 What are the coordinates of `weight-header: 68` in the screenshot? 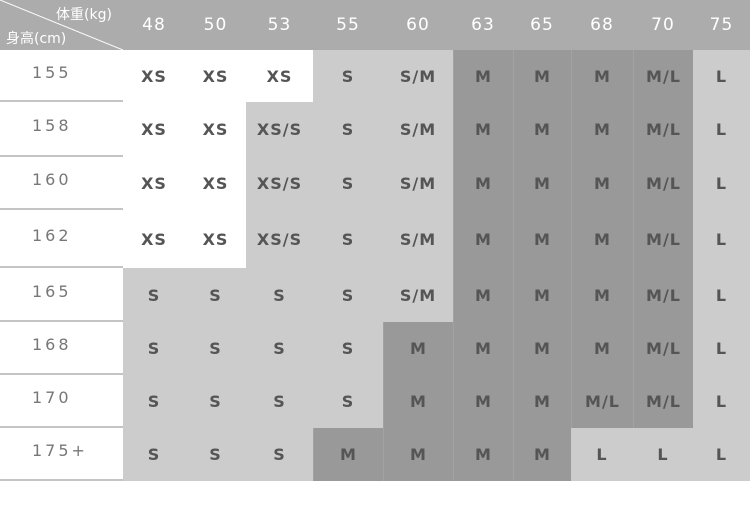 It's located at (602, 25).